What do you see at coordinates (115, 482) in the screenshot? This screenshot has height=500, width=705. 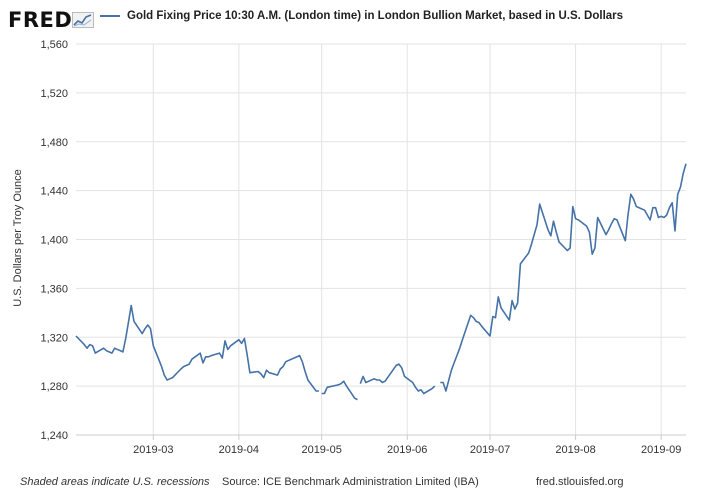 I see `recession-note: Shaded areas indicate U.S. recessions` at bounding box center [115, 482].